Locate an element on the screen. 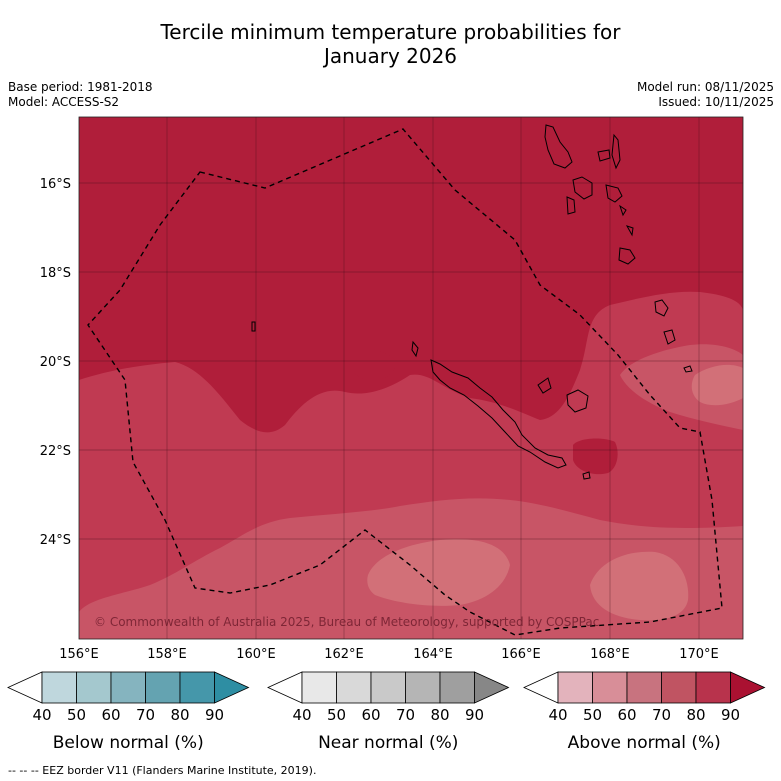 This screenshot has height=781, width=781. model-run-text: Model run: 08/11/2025 is located at coordinates (705, 87).